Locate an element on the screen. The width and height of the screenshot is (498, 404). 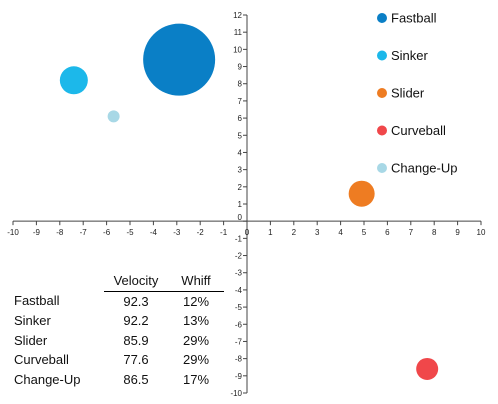
y-tick-label: -10 is located at coordinates (236, 393).